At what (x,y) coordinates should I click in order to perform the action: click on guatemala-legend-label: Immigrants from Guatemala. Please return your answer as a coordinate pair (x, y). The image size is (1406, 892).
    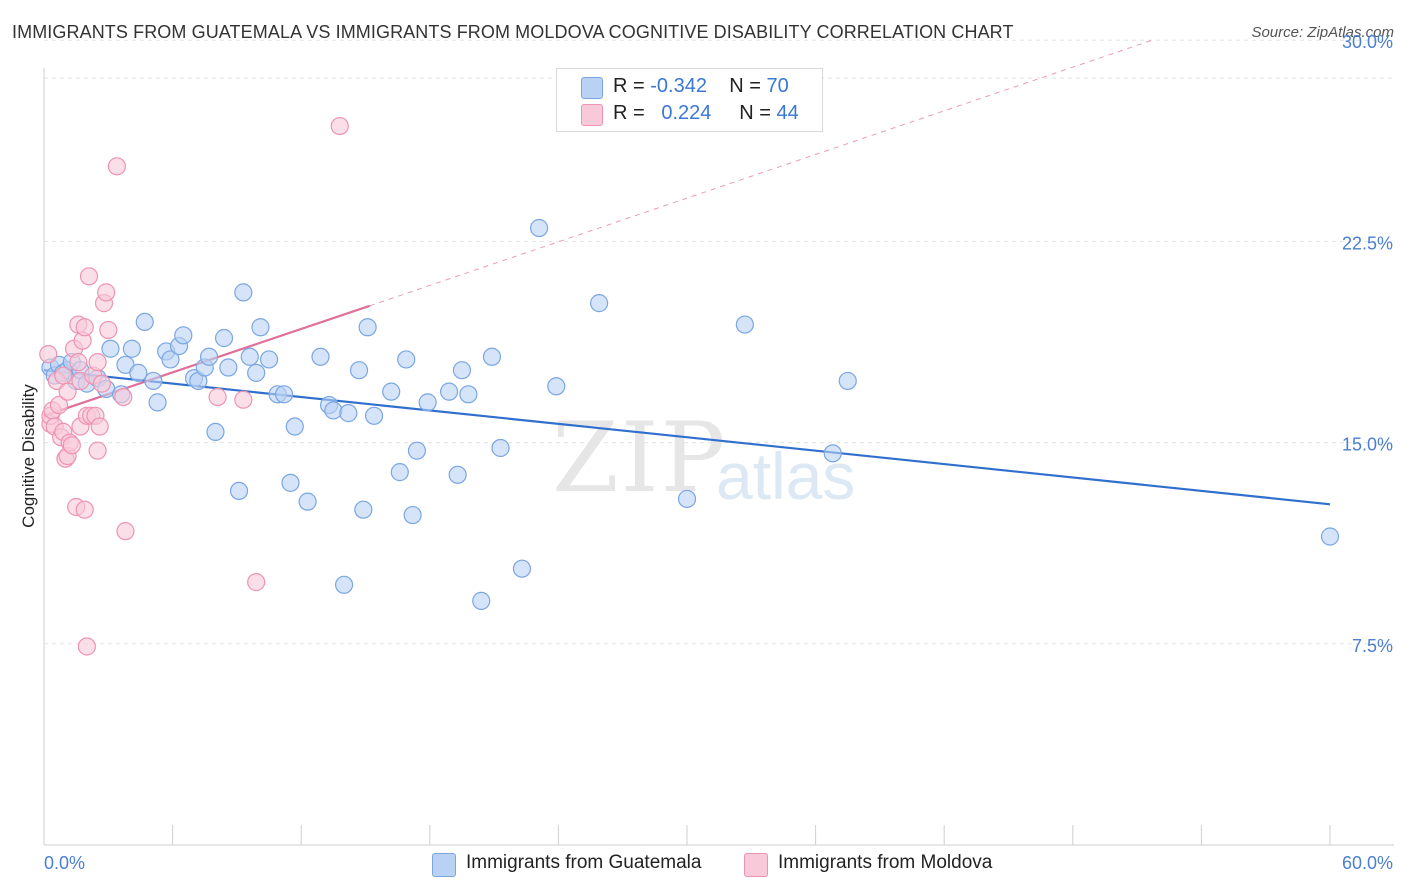
    Looking at the image, I should click on (584, 862).